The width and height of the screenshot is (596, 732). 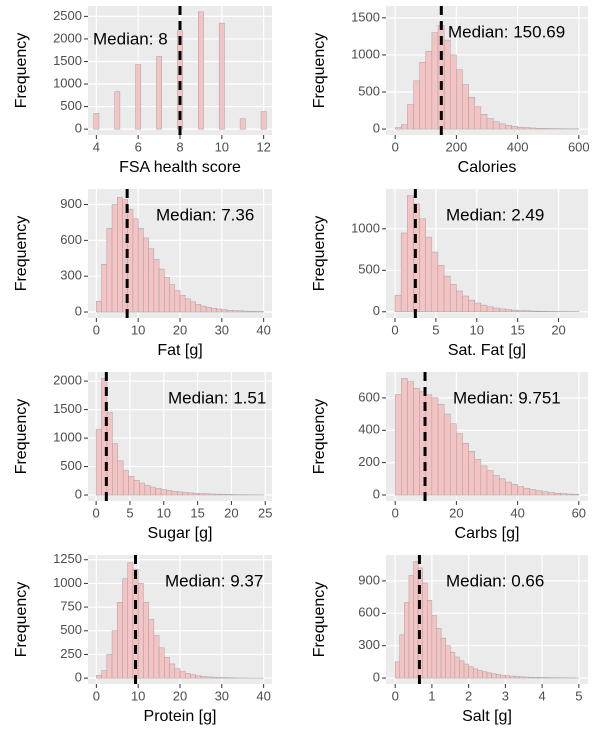 I want to click on y-tick-label: 1250, so click(x=67, y=558).